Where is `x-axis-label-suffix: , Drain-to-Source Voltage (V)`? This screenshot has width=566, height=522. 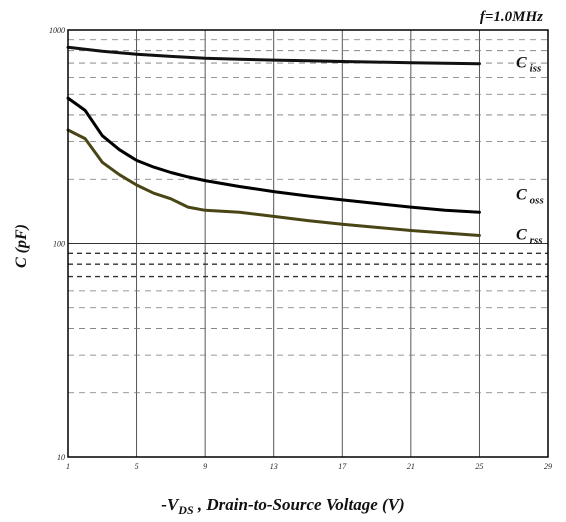
x-axis-label-suffix: , Drain-to-Source Voltage (V) is located at coordinates (299, 504).